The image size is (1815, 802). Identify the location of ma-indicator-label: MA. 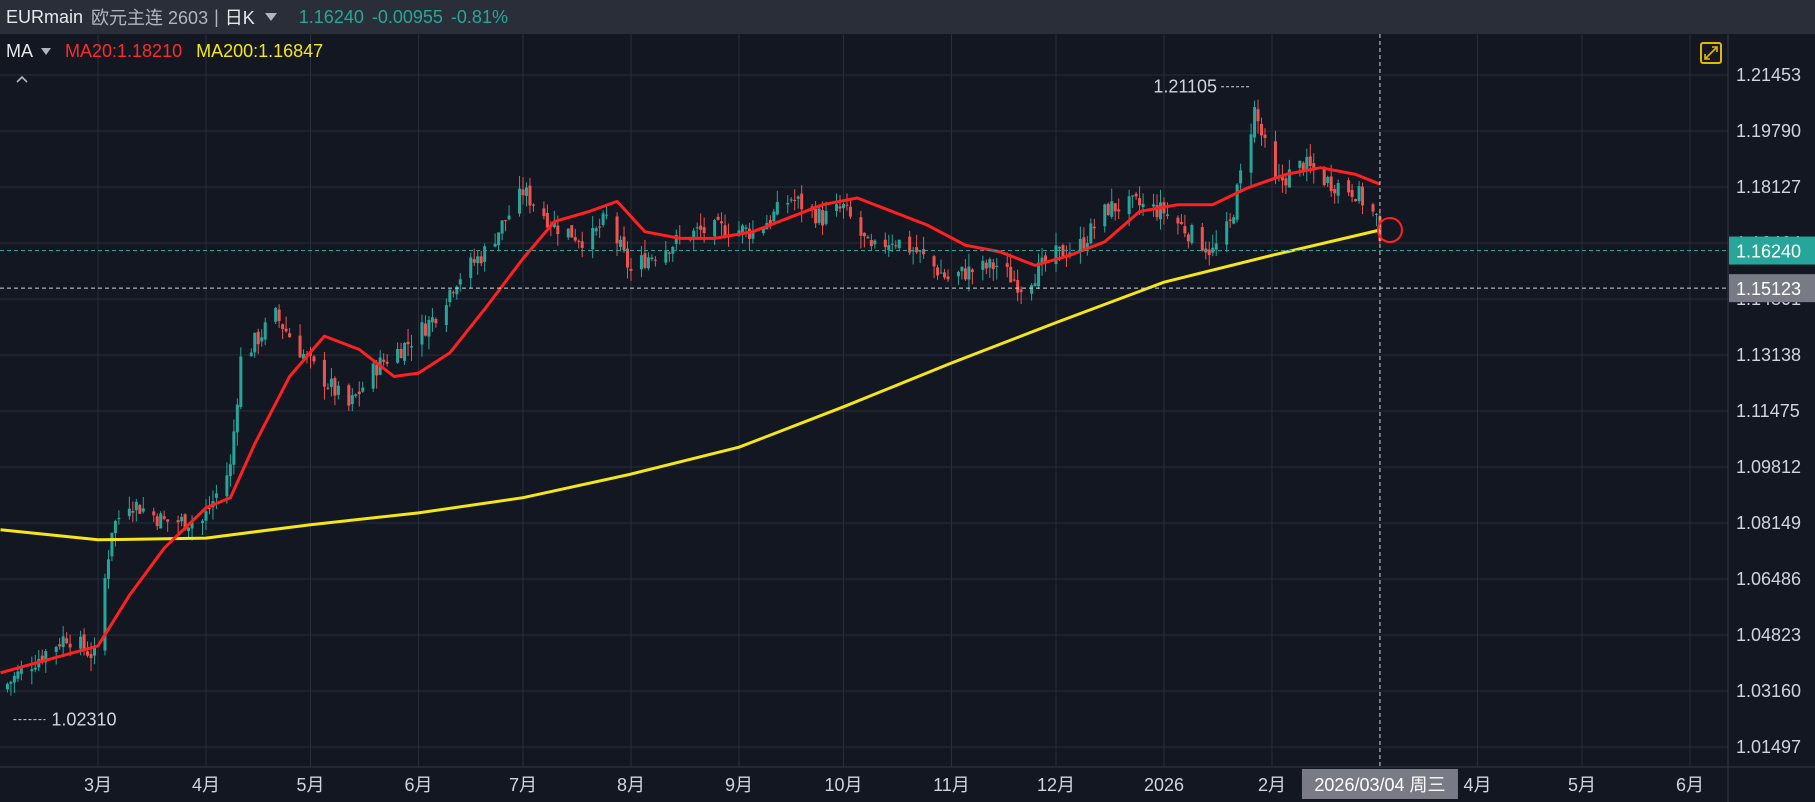
(19, 51).